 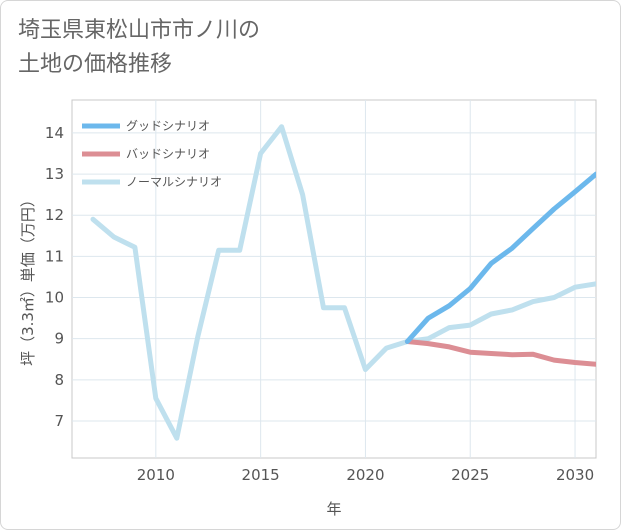 I want to click on x-axis-label: 年, so click(x=333, y=509).